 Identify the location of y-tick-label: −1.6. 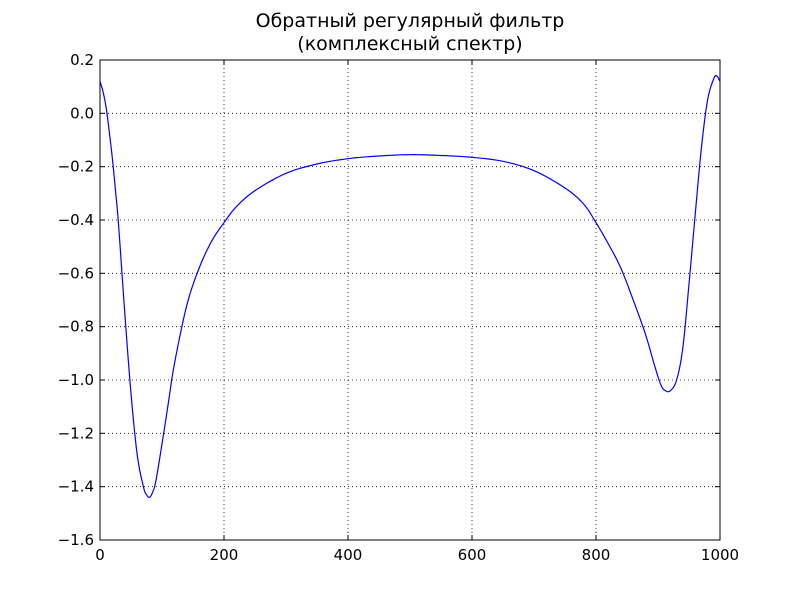
(76, 540).